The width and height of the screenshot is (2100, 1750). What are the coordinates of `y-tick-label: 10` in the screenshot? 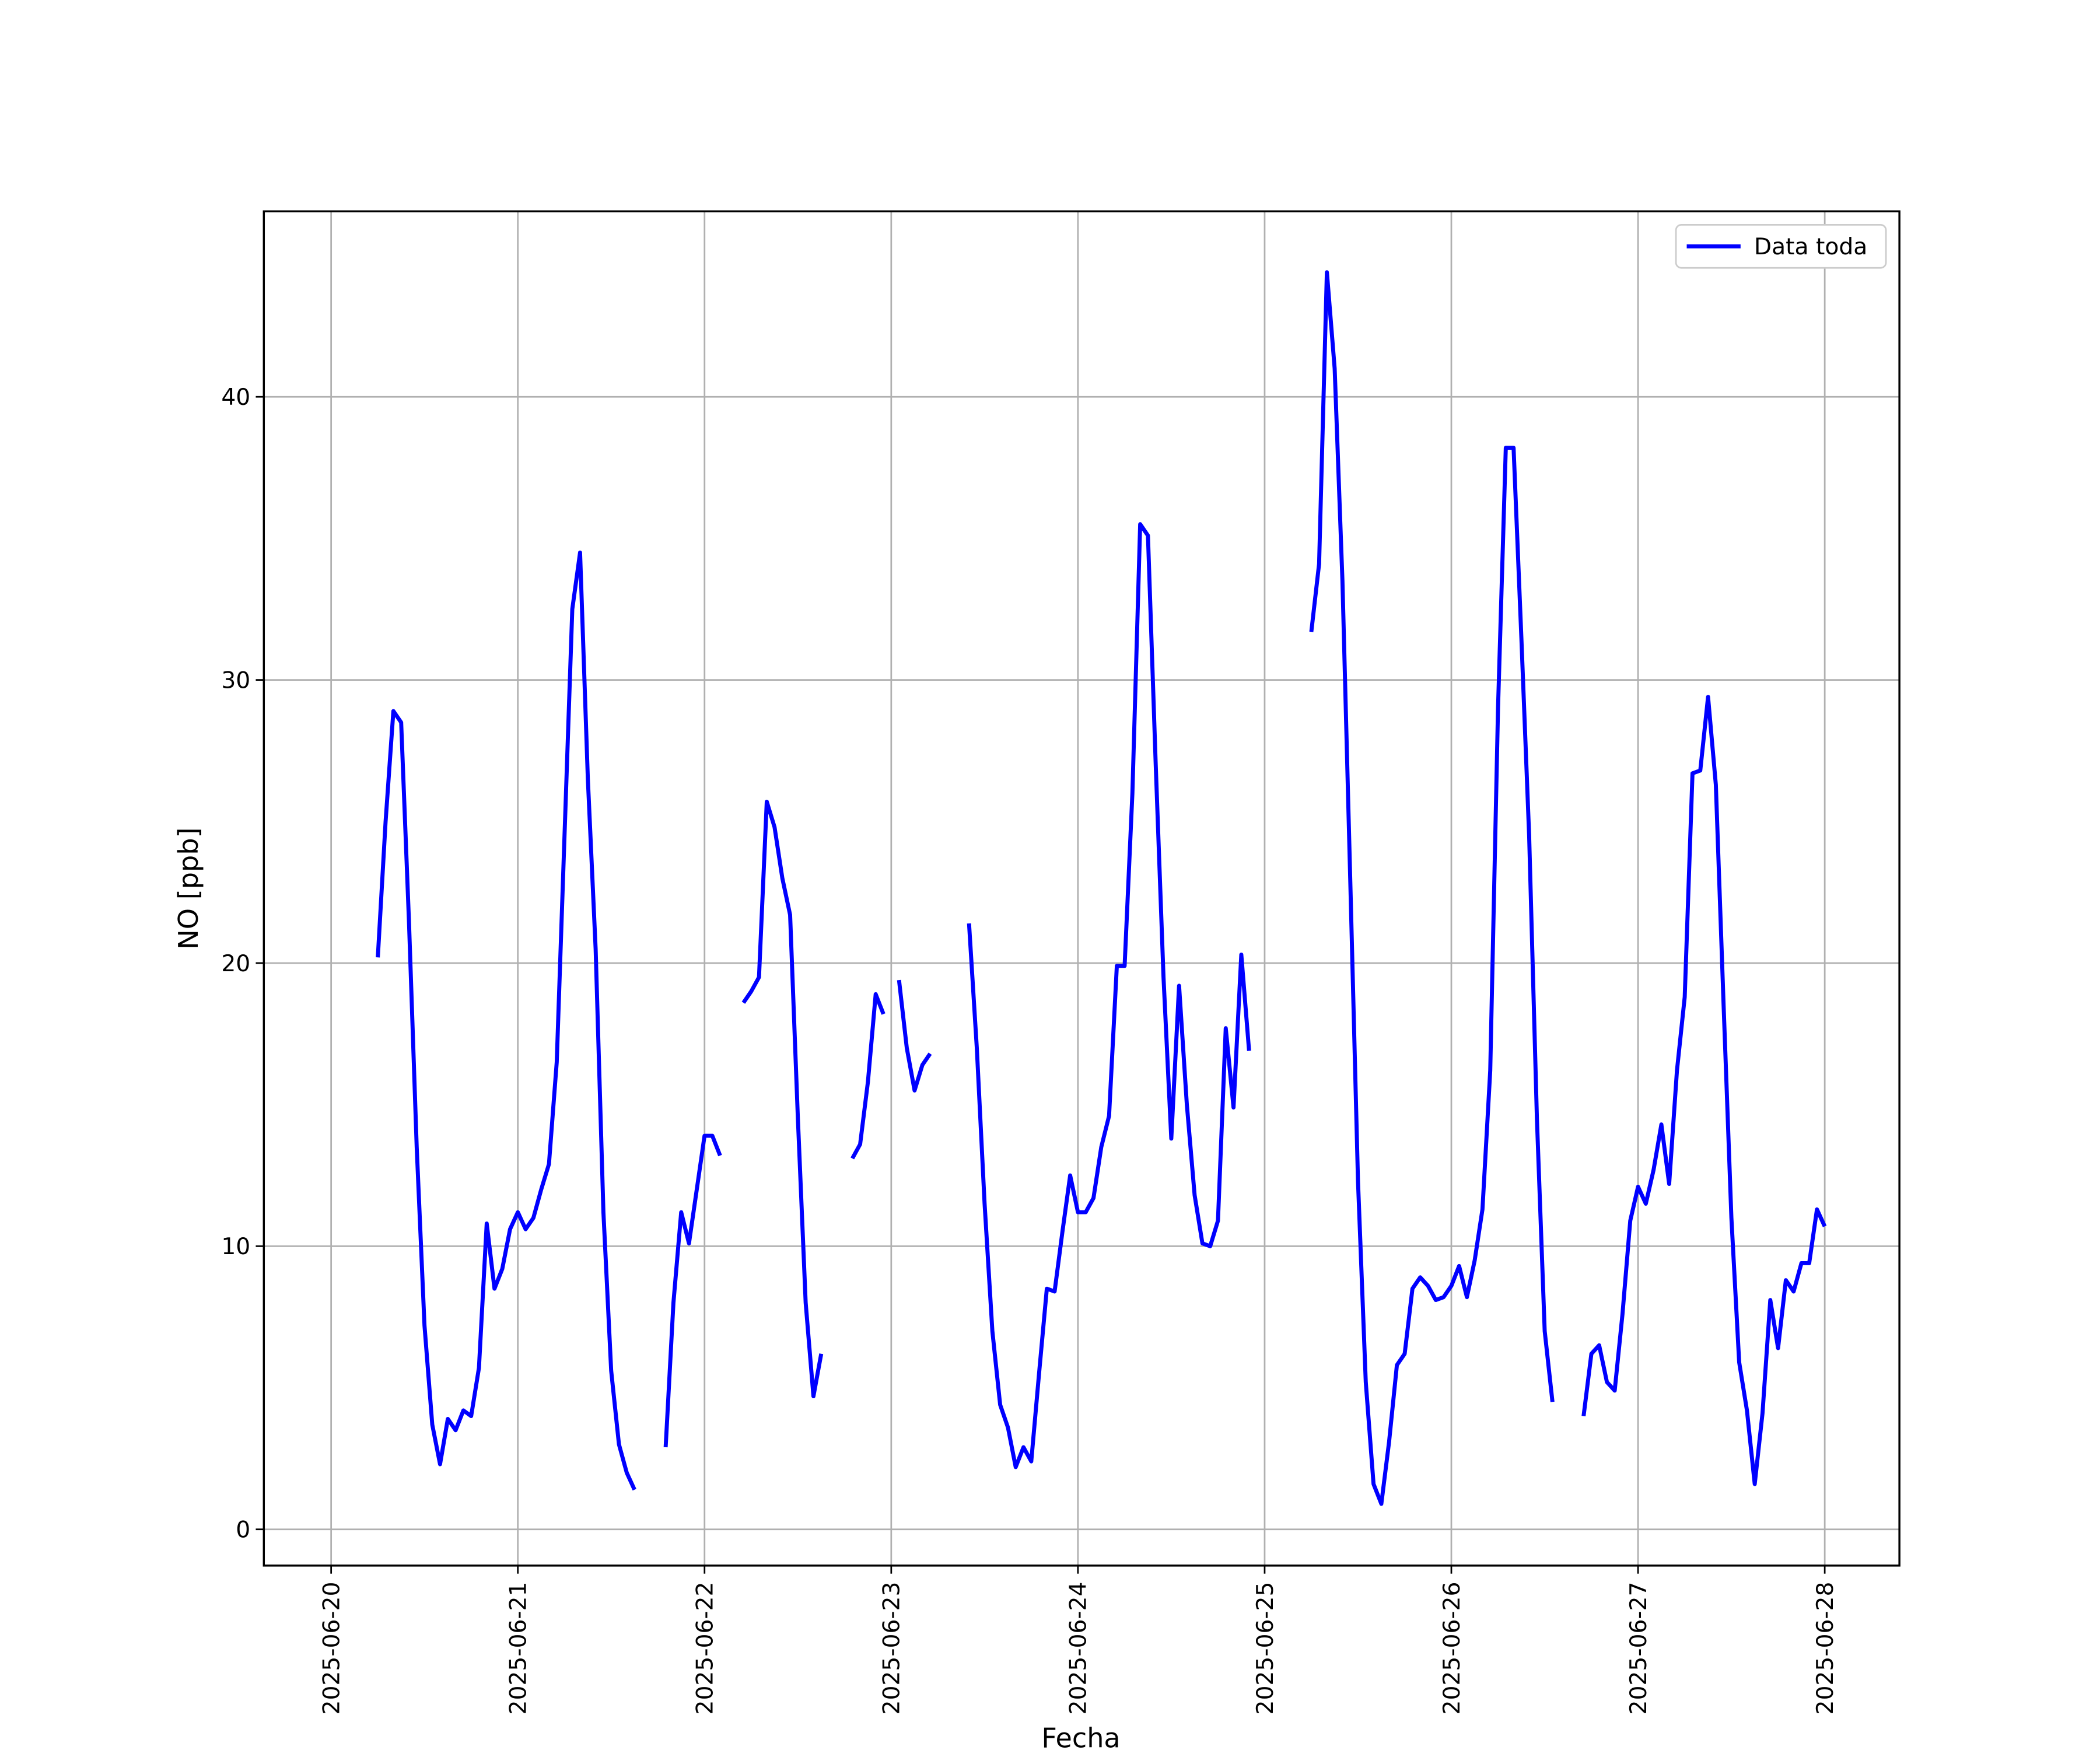 It's located at (235, 1247).